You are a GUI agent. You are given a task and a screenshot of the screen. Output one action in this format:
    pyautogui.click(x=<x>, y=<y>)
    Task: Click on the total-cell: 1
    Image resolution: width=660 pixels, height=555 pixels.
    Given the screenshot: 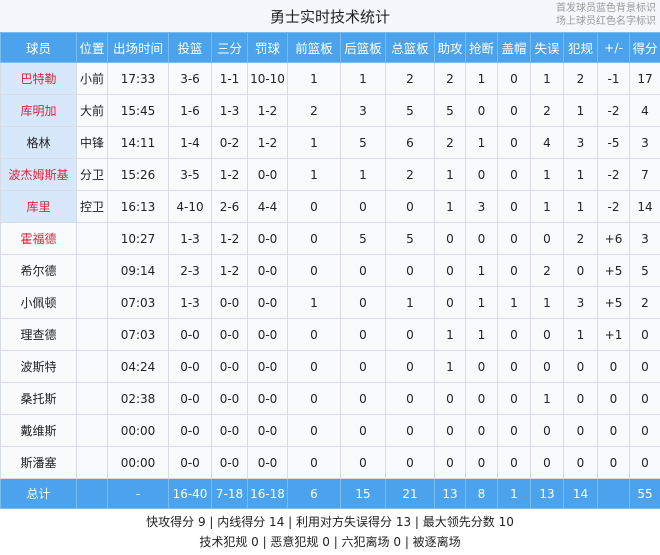 What is the action you would take?
    pyautogui.click(x=514, y=493)
    